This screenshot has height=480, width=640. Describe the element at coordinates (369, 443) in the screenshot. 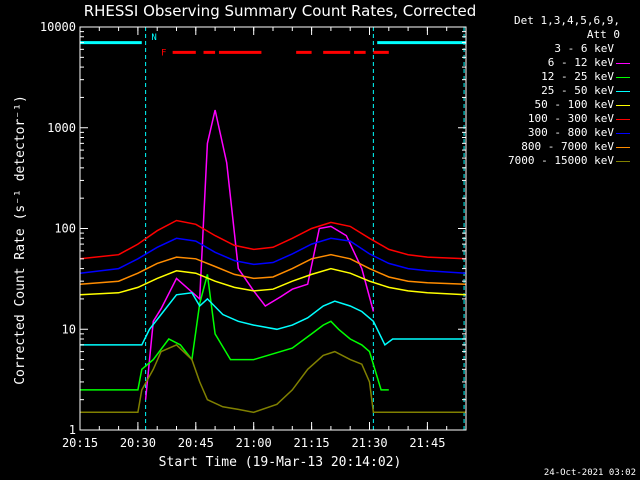

I see `x-tick-label: 21:30` at that location.